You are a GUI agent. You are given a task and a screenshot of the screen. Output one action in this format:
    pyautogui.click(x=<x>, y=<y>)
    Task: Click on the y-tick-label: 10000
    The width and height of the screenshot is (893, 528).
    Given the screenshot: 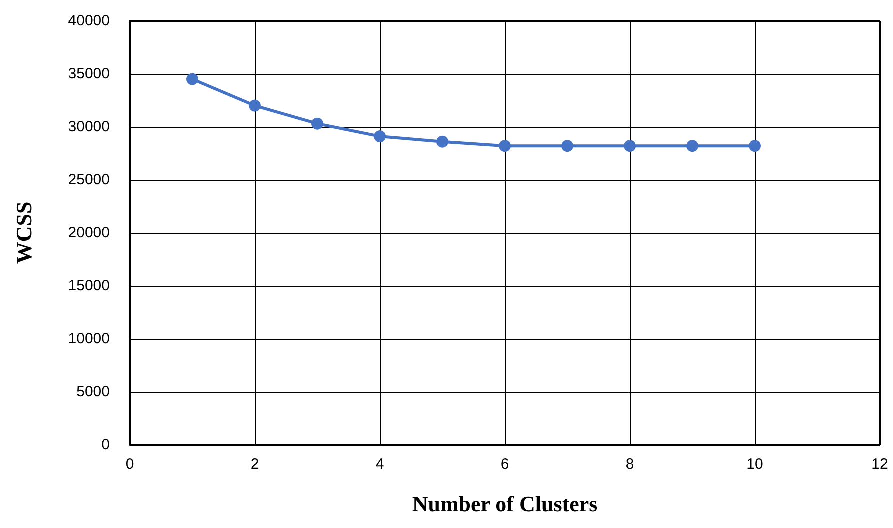 What is the action you would take?
    pyautogui.click(x=89, y=339)
    